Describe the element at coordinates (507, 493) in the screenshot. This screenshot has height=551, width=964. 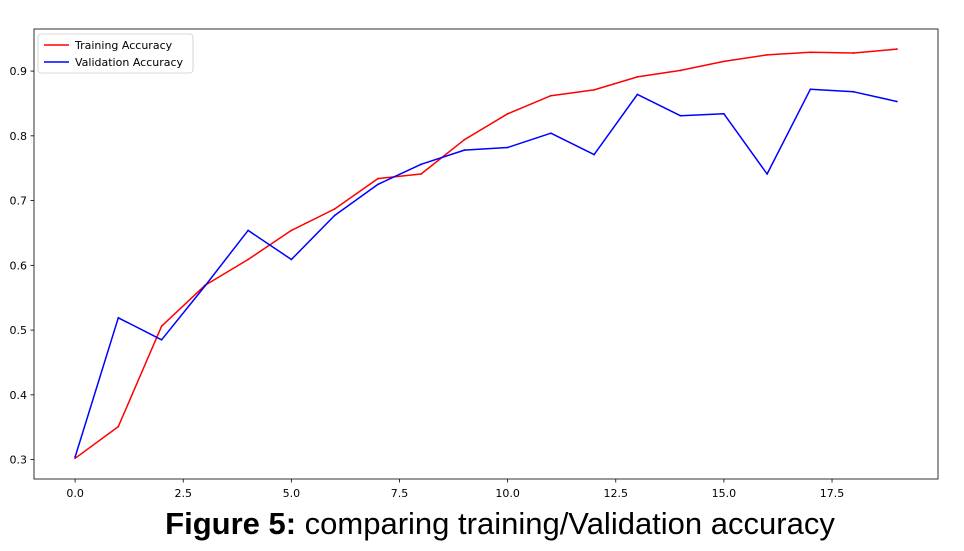
I see `x-tick-label: 10.0` at that location.